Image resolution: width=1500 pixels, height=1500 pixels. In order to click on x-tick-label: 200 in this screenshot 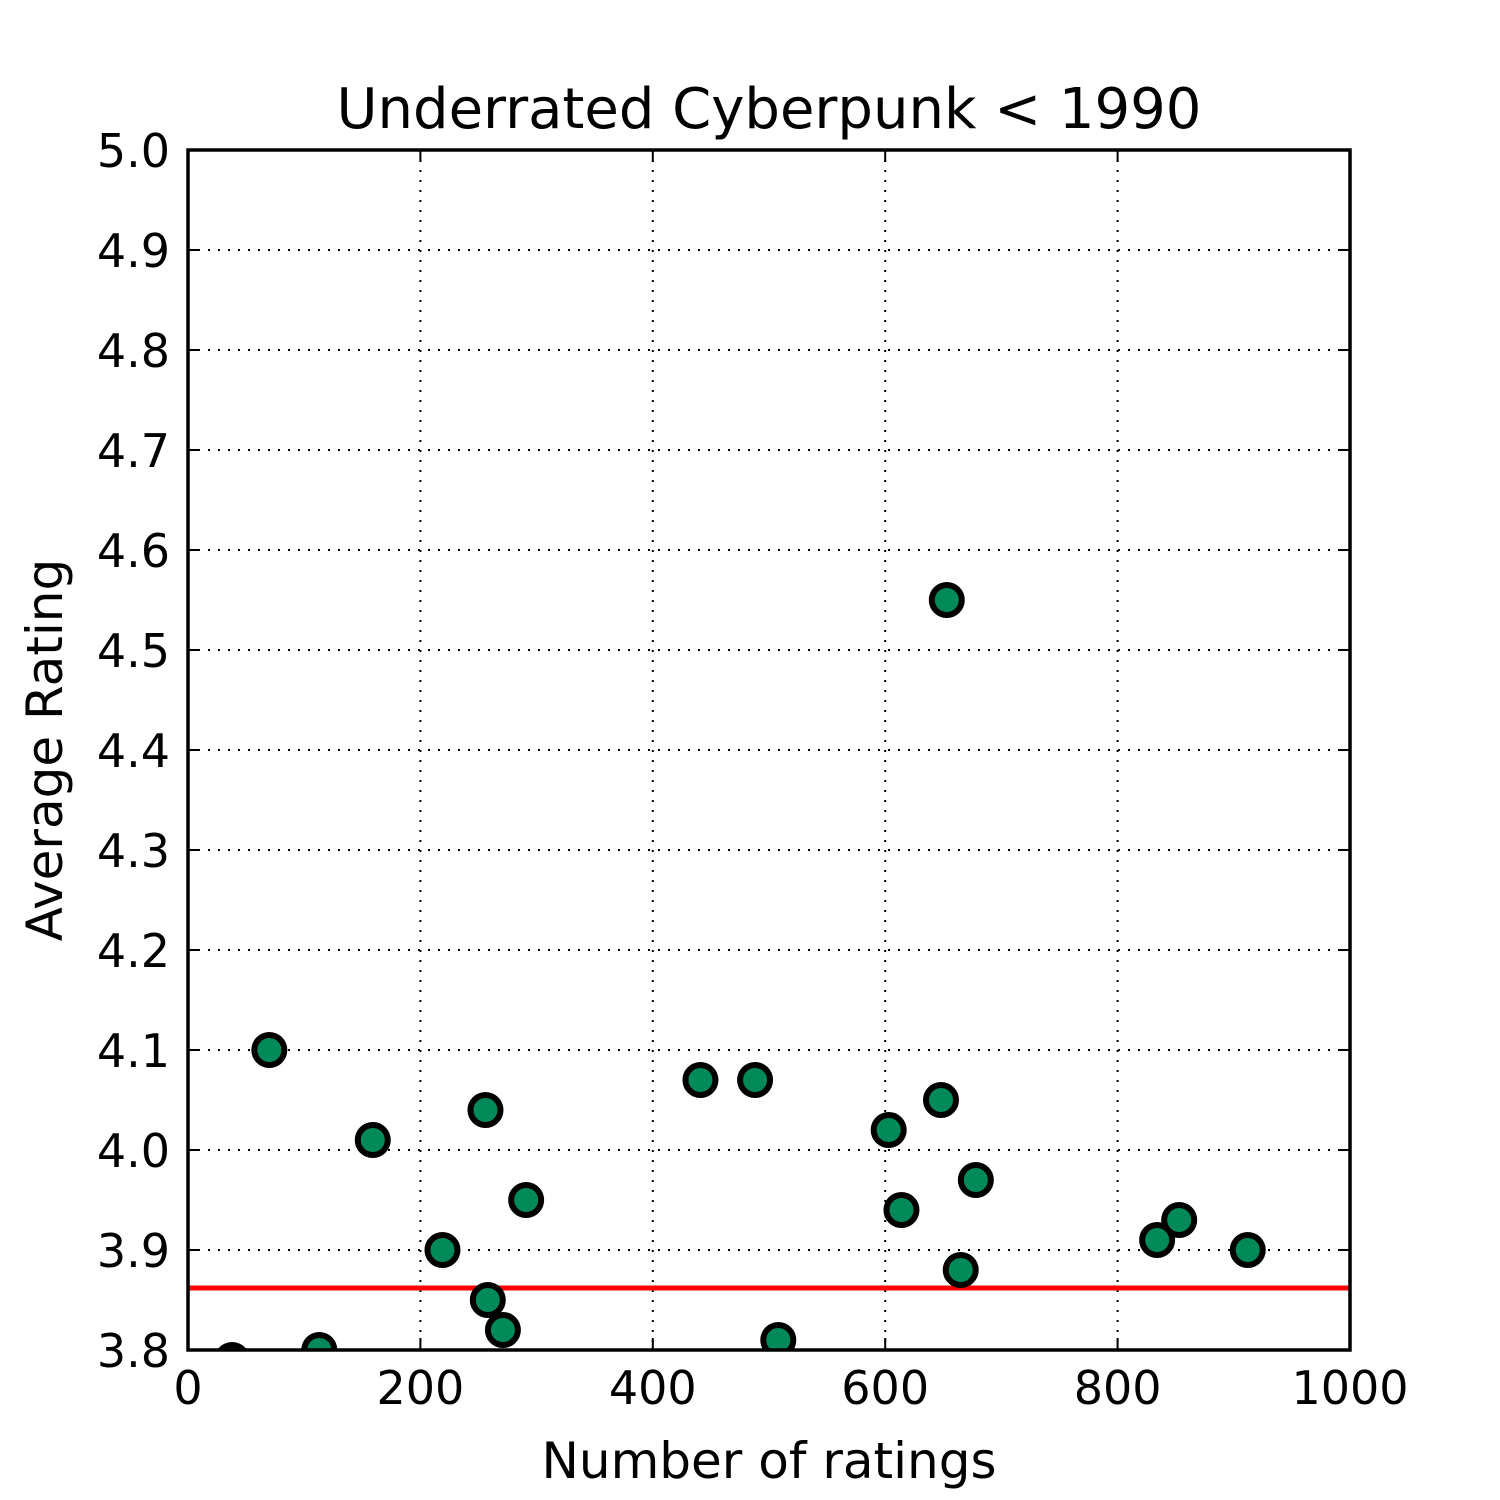, I will do `click(420, 1388)`.